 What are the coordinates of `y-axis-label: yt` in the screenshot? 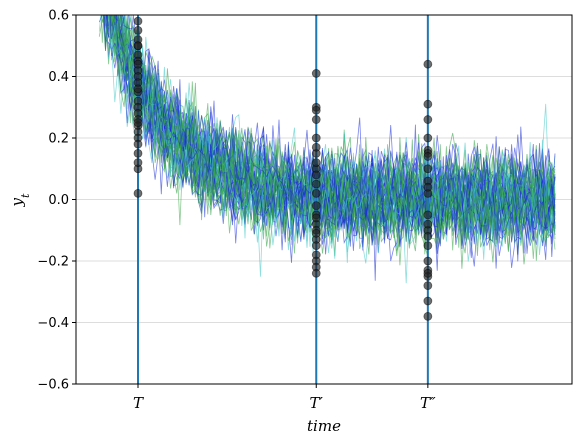 It's located at (20, 200).